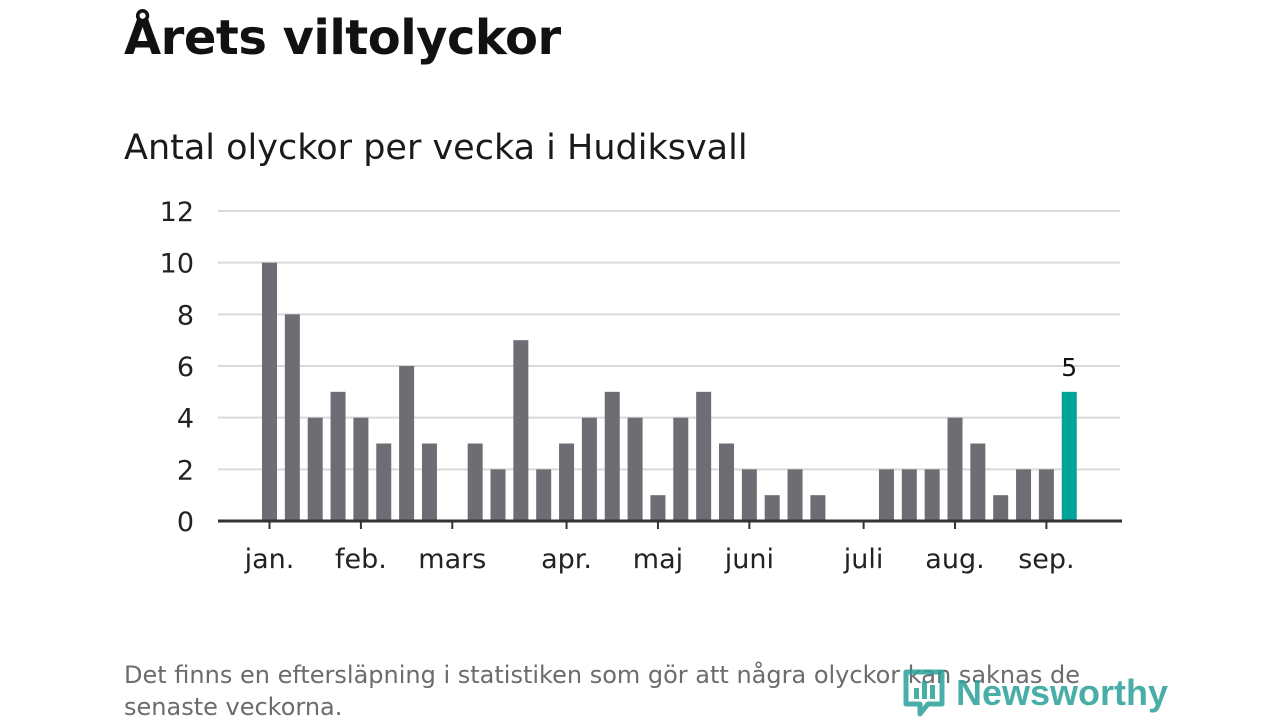 The height and width of the screenshot is (723, 1280). Describe the element at coordinates (1046, 559) in the screenshot. I see `x-tick-label-sep: sep.` at that location.